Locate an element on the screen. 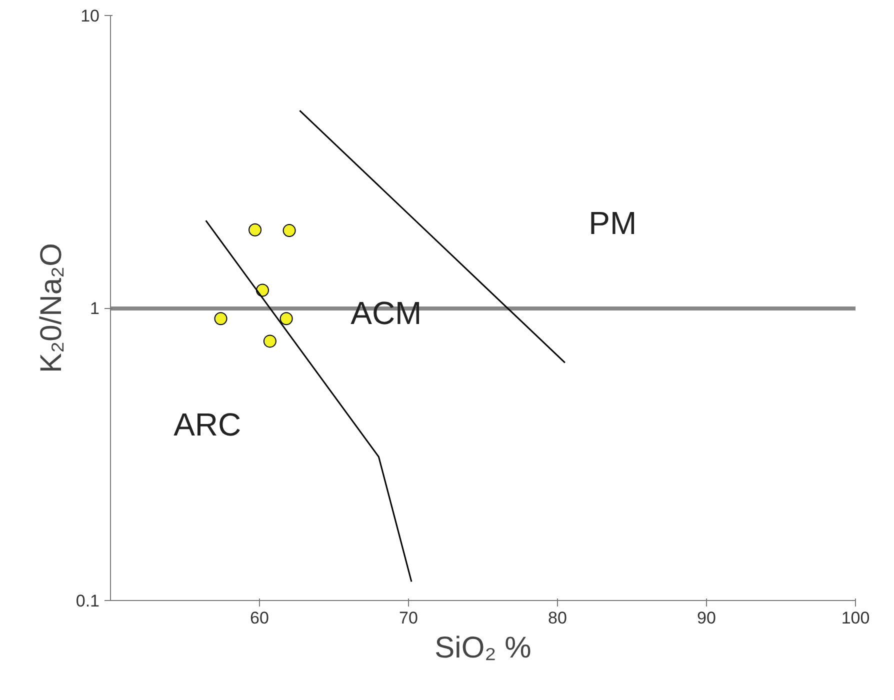  y-tick-label: 1 is located at coordinates (95, 308).